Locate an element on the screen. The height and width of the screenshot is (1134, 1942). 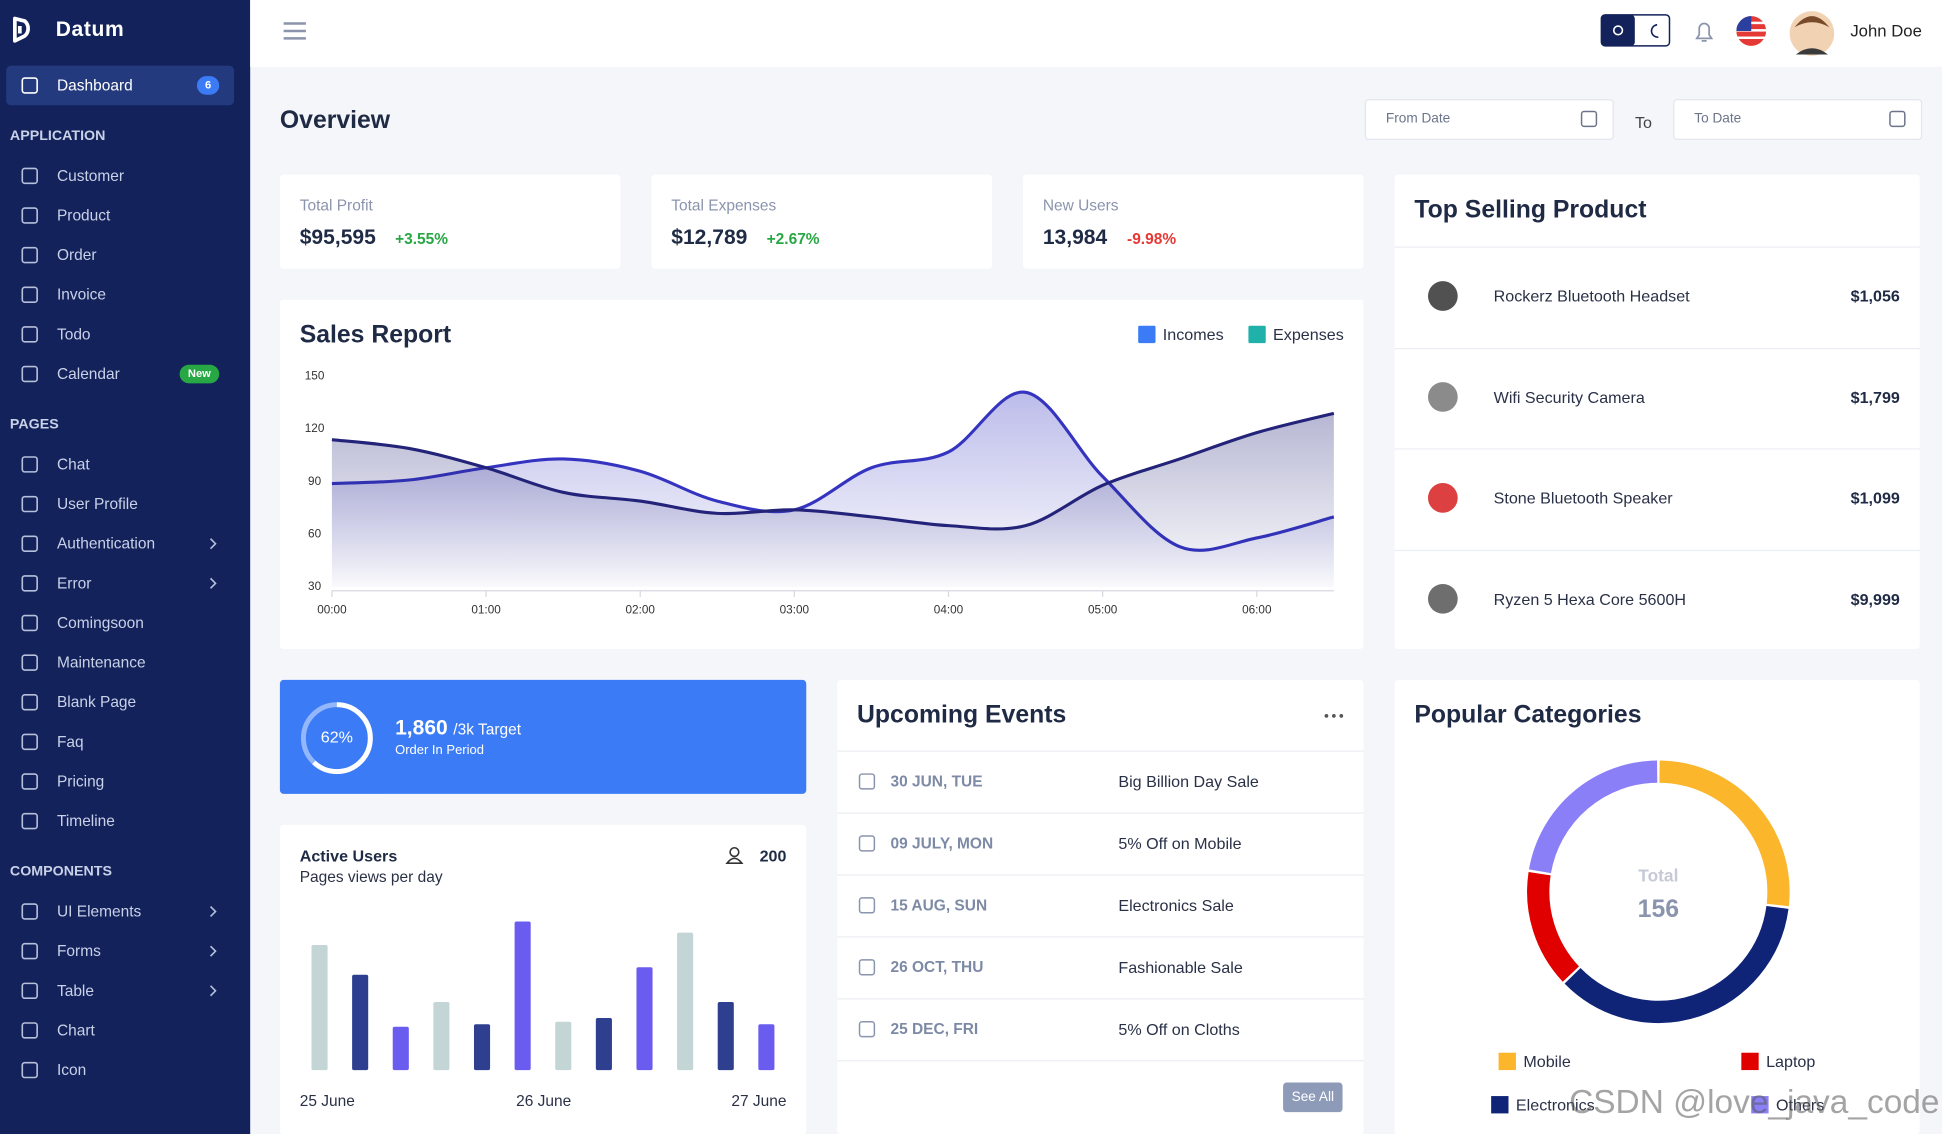
event-date: 30 JUN, TUE is located at coordinates (936, 781).